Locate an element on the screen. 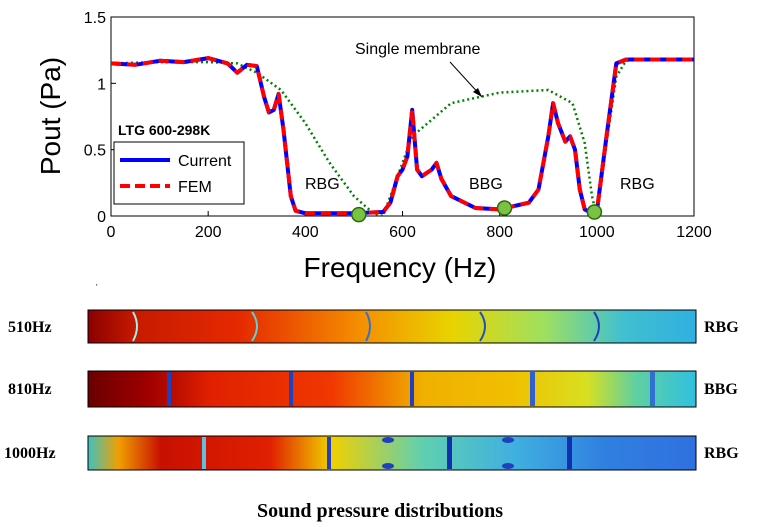 This screenshot has width=761, height=527. distribution-row-510: 510Hz RBG is located at coordinates (373, 326).